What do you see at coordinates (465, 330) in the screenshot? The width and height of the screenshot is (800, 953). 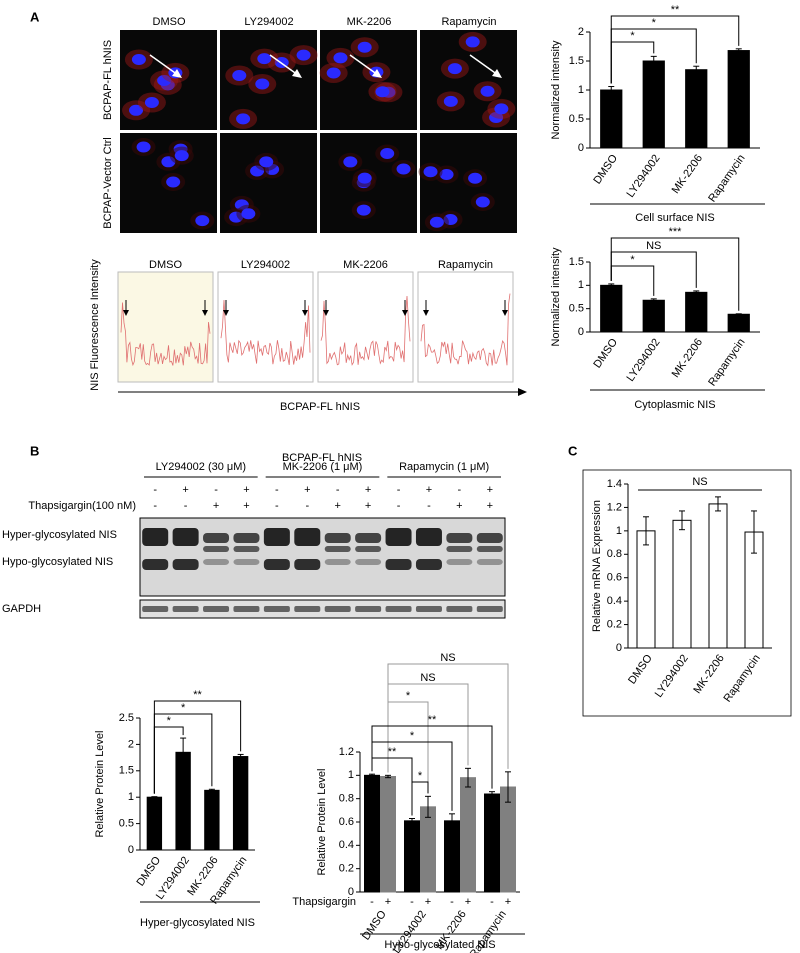 I see `profile-line` at bounding box center [465, 330].